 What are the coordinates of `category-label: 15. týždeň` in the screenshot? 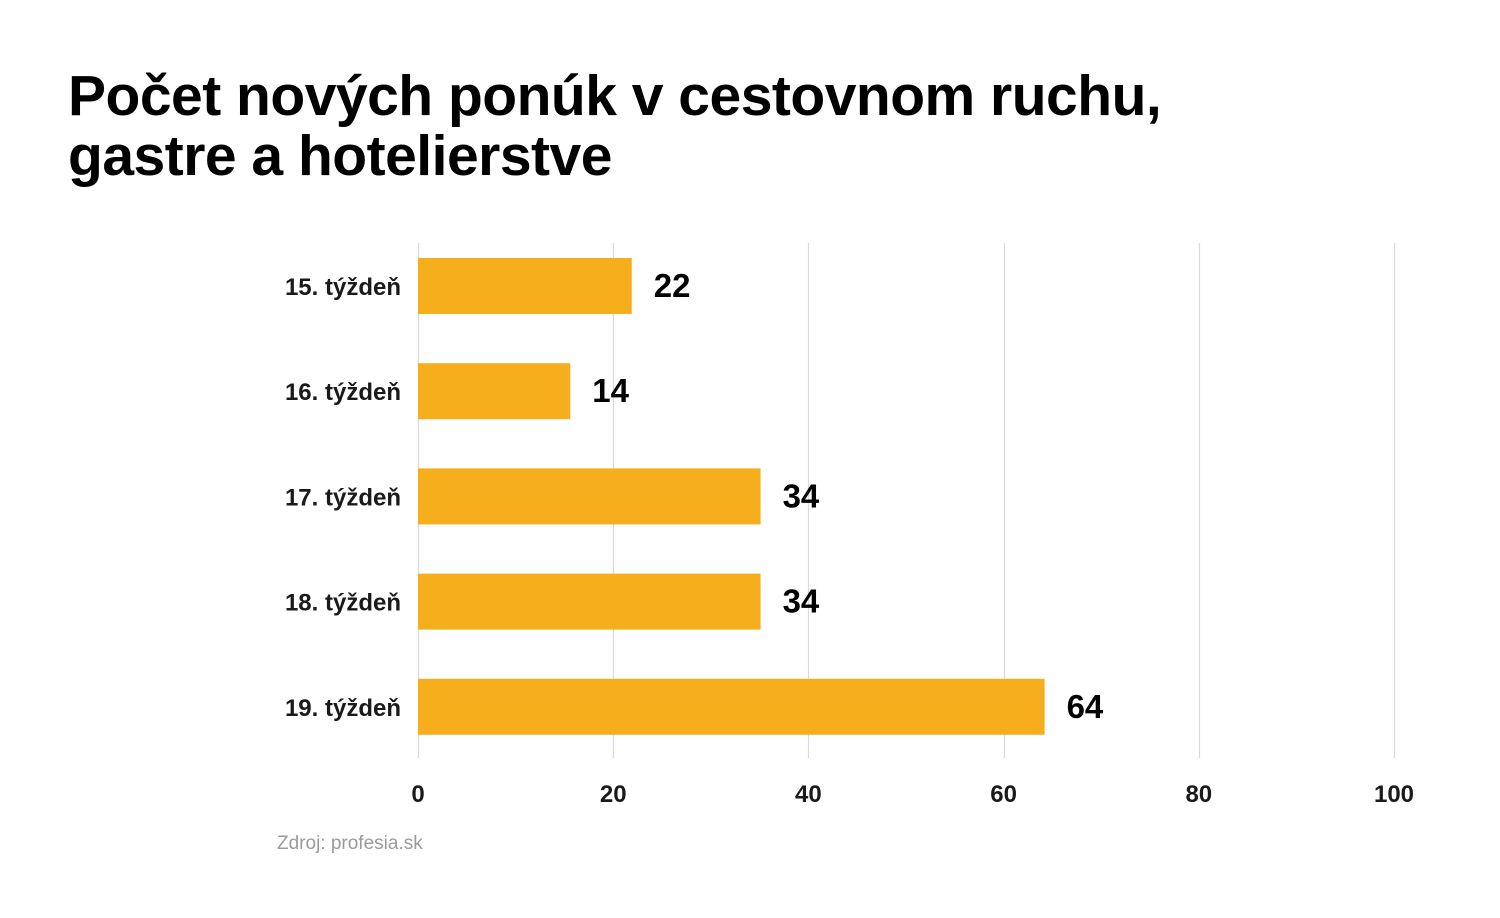 It's located at (343, 287).